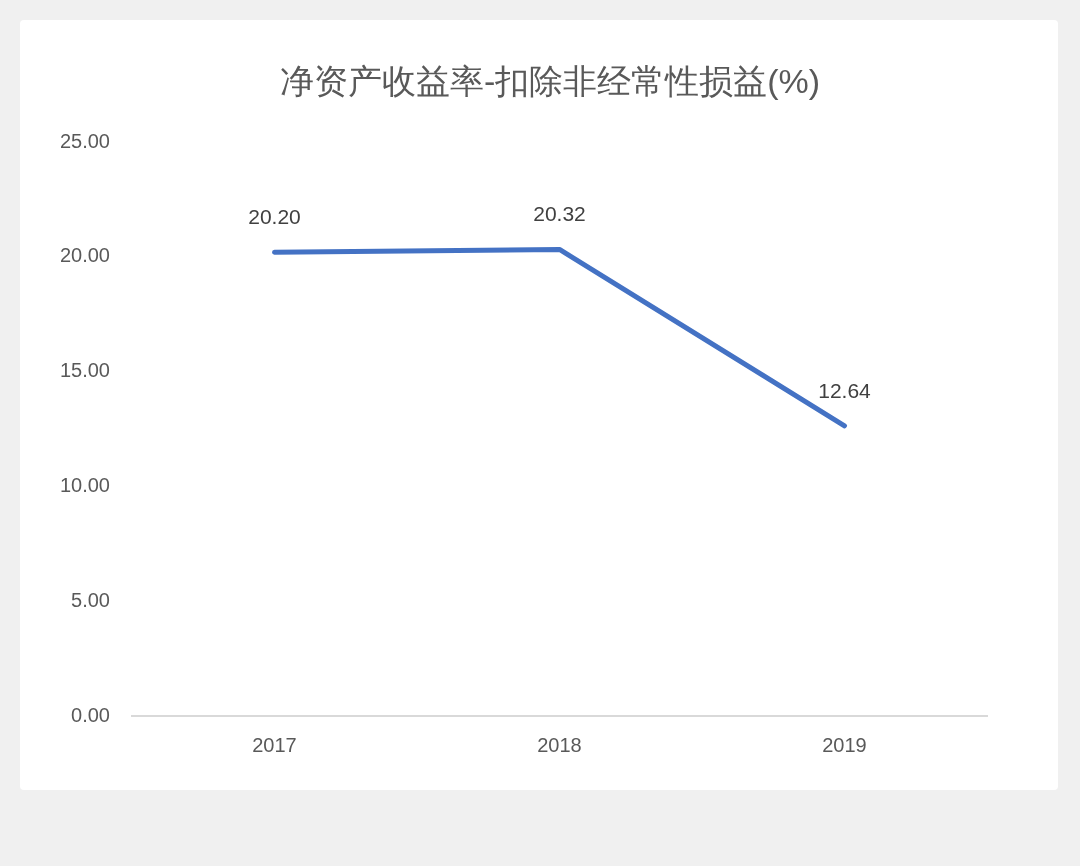 Image resolution: width=1080 pixels, height=866 pixels. Describe the element at coordinates (274, 744) in the screenshot. I see `x-tick-label: 2017` at that location.